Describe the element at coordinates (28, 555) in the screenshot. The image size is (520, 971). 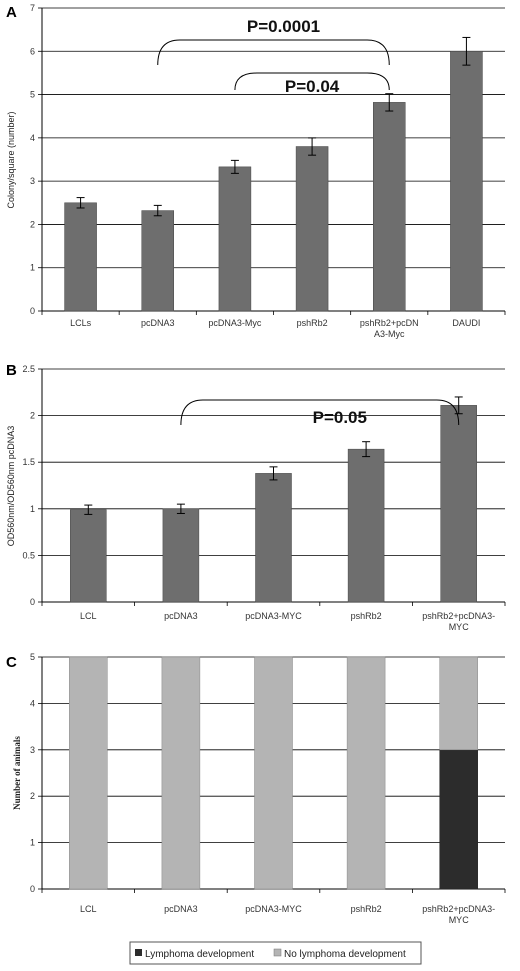
I see `y-tick-label: 0.5` at that location.